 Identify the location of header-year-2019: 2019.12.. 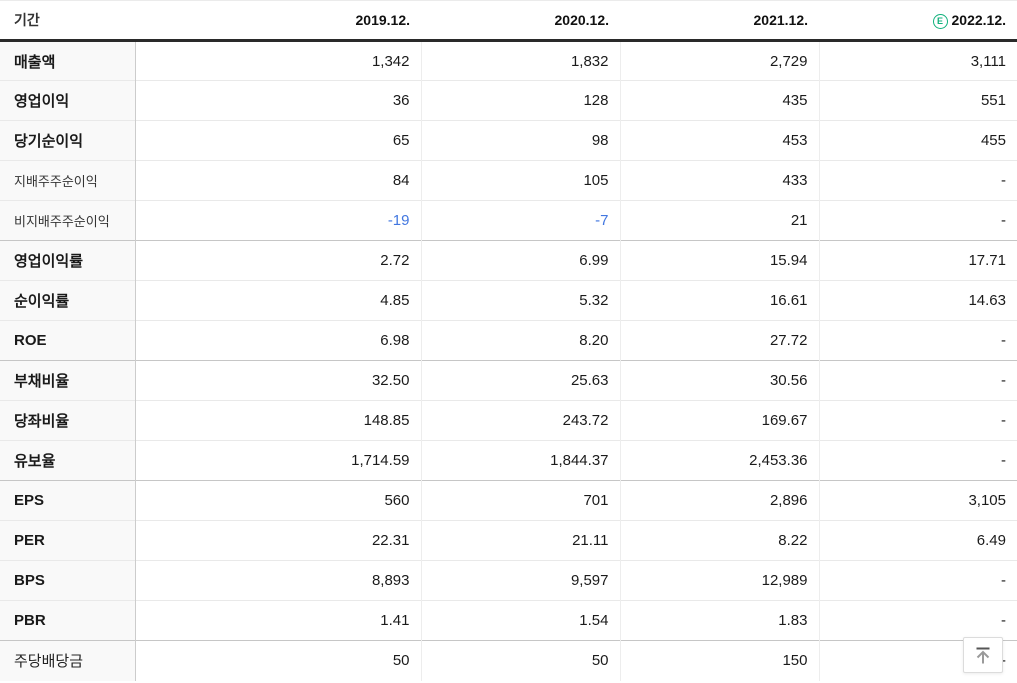
(278, 21).